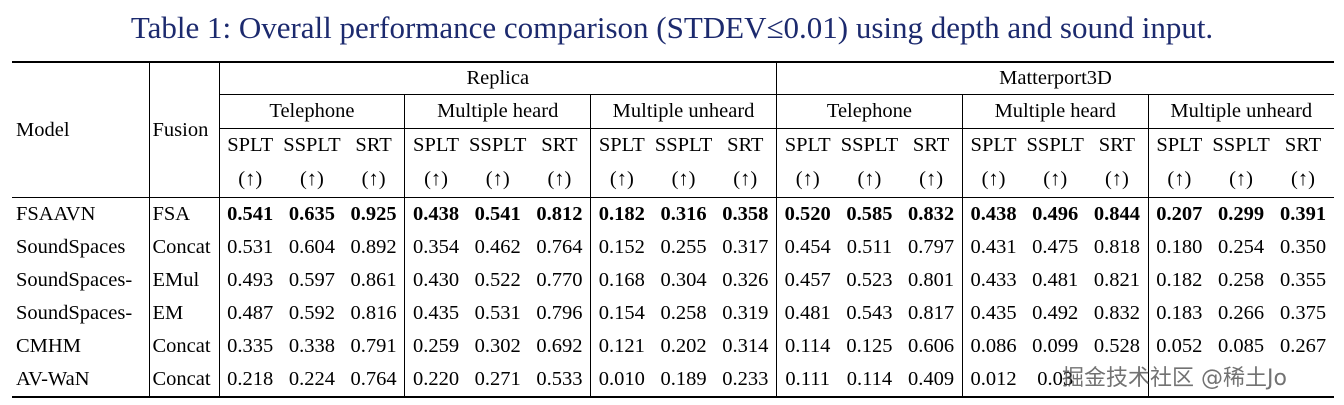 The width and height of the screenshot is (1344, 405). I want to click on value-cell: 0.692, so click(559, 346).